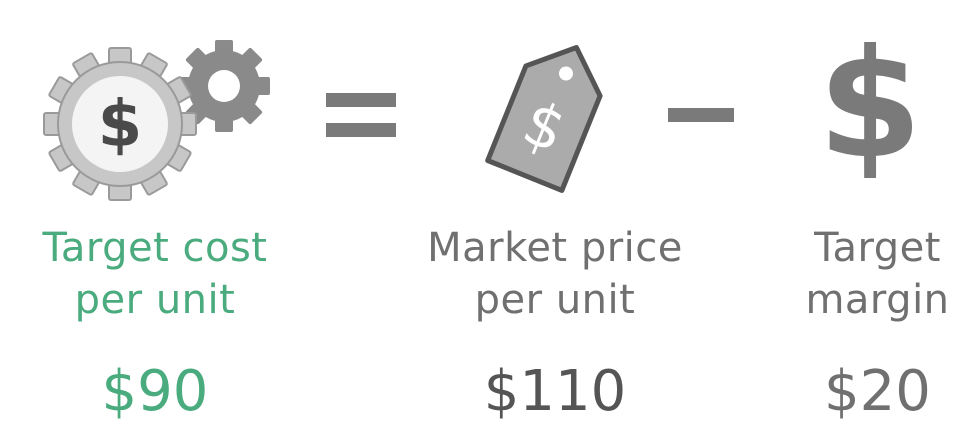 The width and height of the screenshot is (971, 435). What do you see at coordinates (155, 391) in the screenshot?
I see `target-cost-value: $90` at bounding box center [155, 391].